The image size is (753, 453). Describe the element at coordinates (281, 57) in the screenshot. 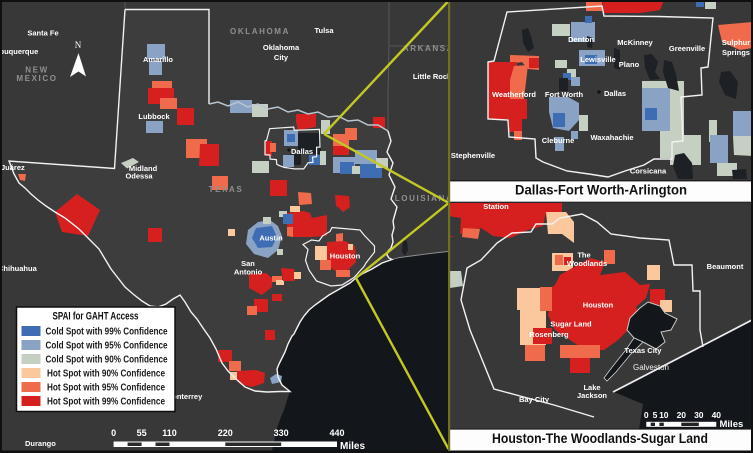

I see `svg-text: City` at that location.